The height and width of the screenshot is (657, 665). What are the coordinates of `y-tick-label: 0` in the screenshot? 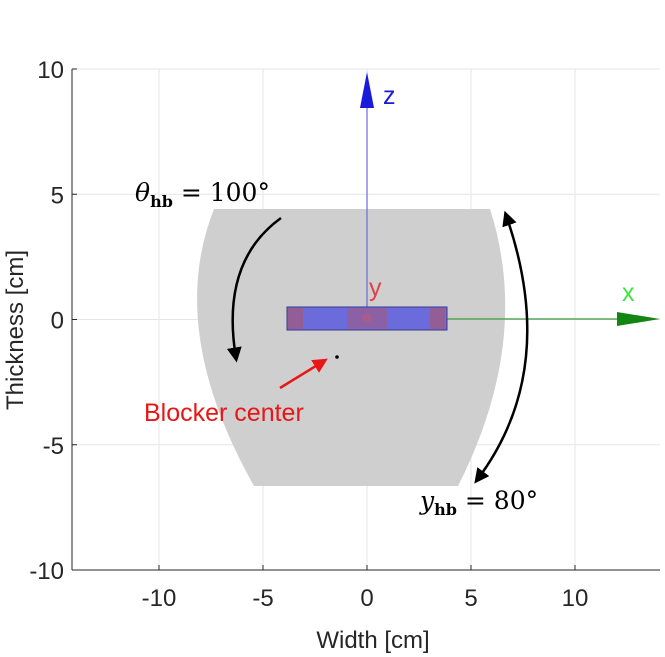 It's located at (57, 321).